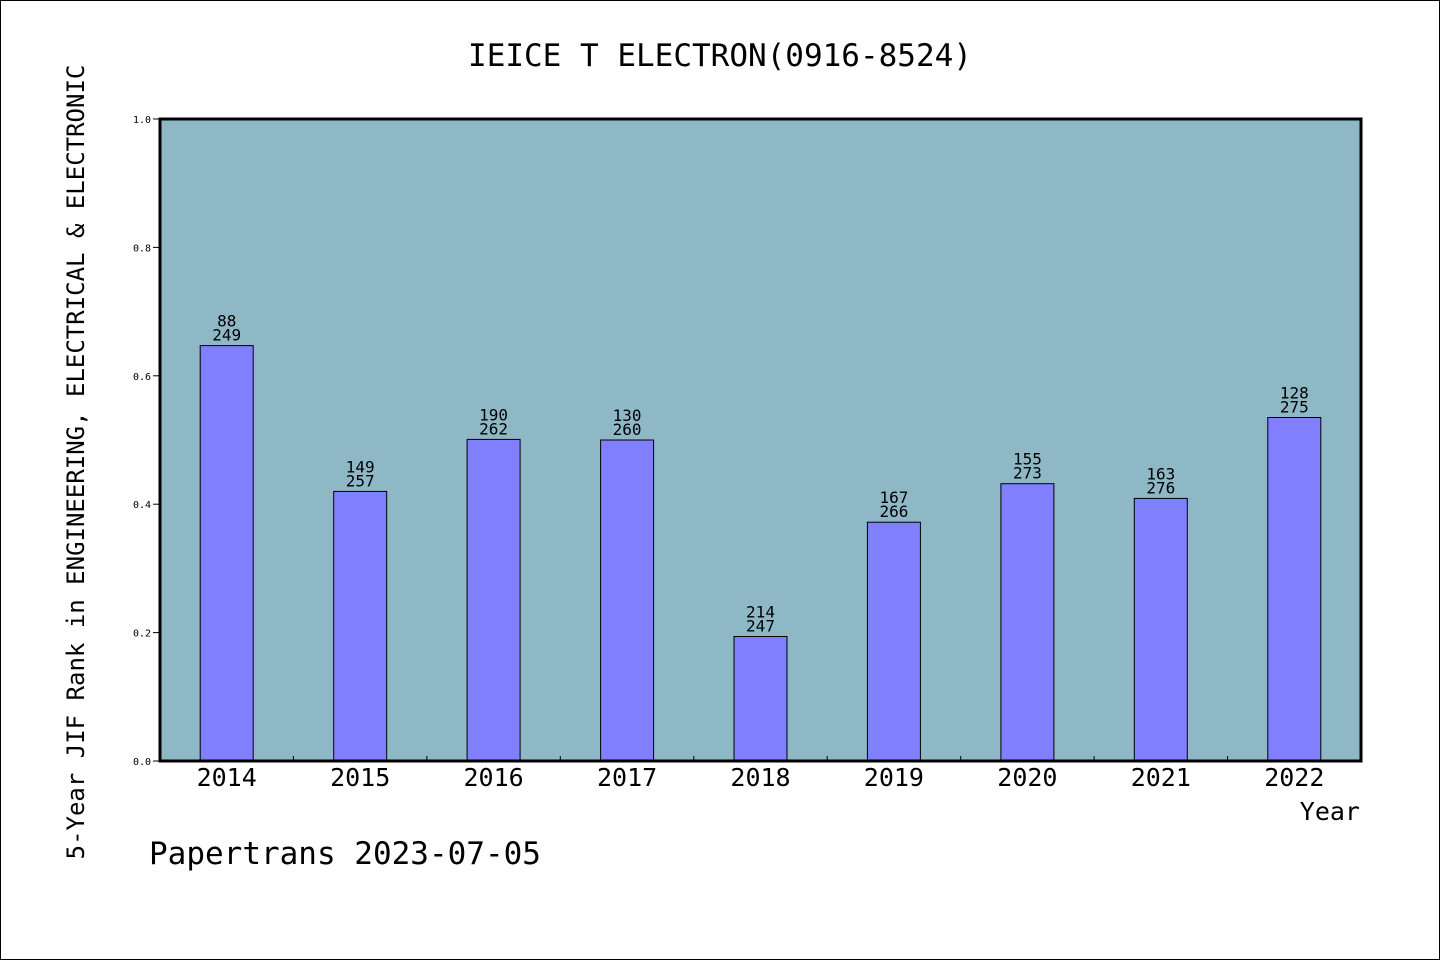 This screenshot has width=1440, height=960. I want to click on credit-text: Papertrans 2023-07-05, so click(345, 854).